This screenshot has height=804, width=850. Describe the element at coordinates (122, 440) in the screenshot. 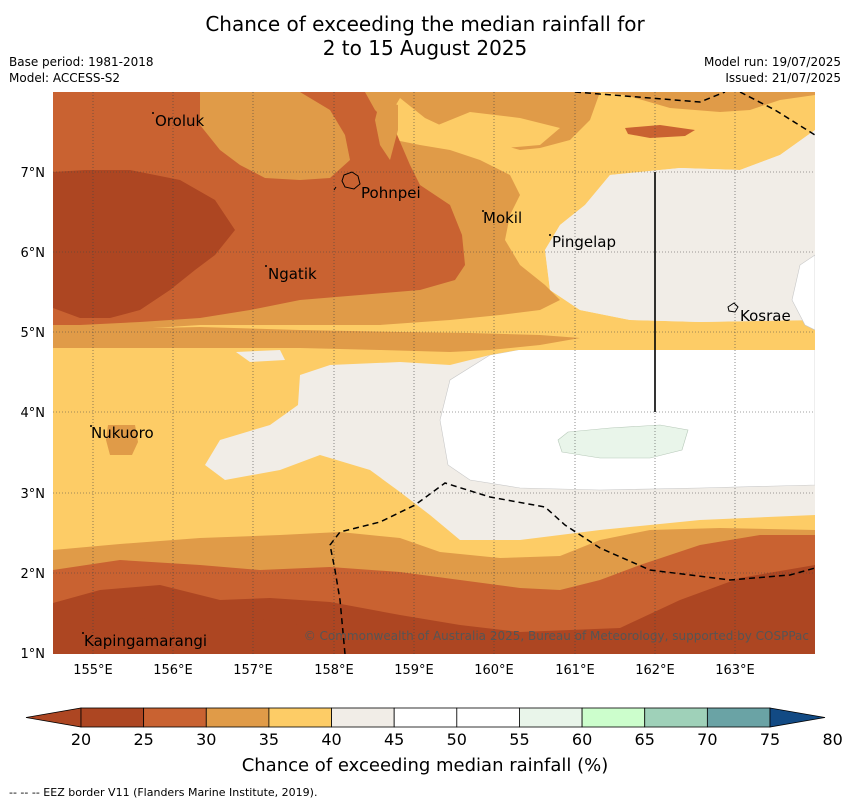

I see `band-30-35-nukuoro` at that location.